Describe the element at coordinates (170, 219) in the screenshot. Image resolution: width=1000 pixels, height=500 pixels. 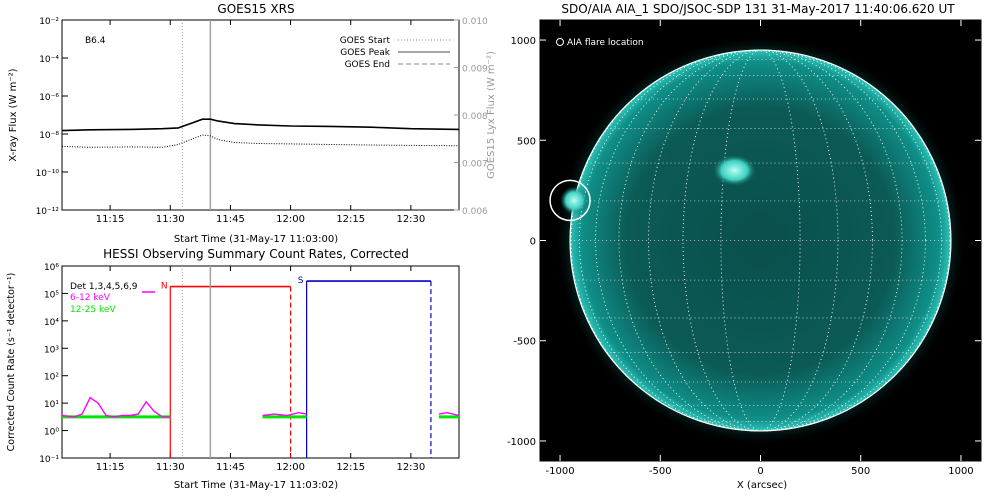
I see `goes-x-tick-label: 11:30` at that location.